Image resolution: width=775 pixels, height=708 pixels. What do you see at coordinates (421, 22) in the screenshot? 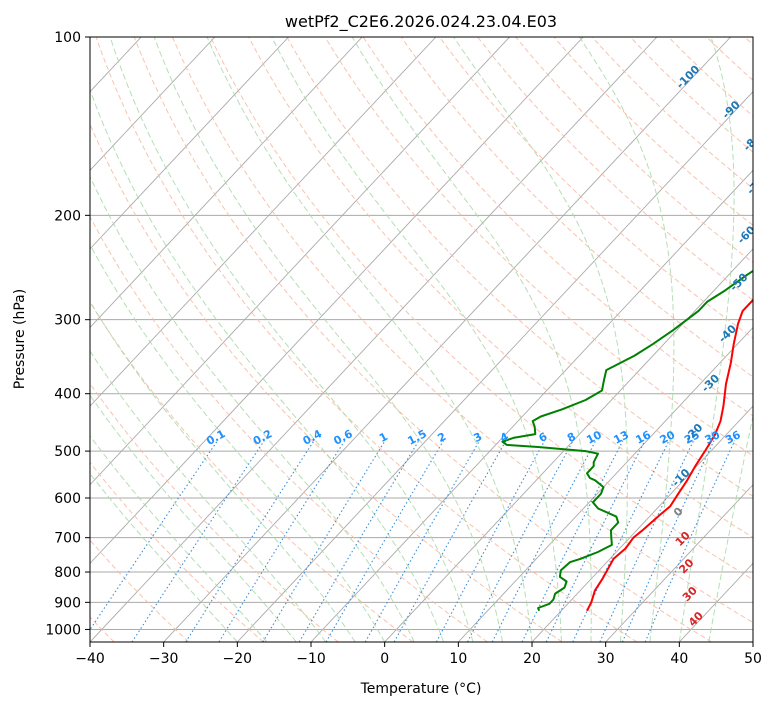
I see `chart-title: wetPf2_C2E6.2026.024.23.04.E03` at bounding box center [421, 22].